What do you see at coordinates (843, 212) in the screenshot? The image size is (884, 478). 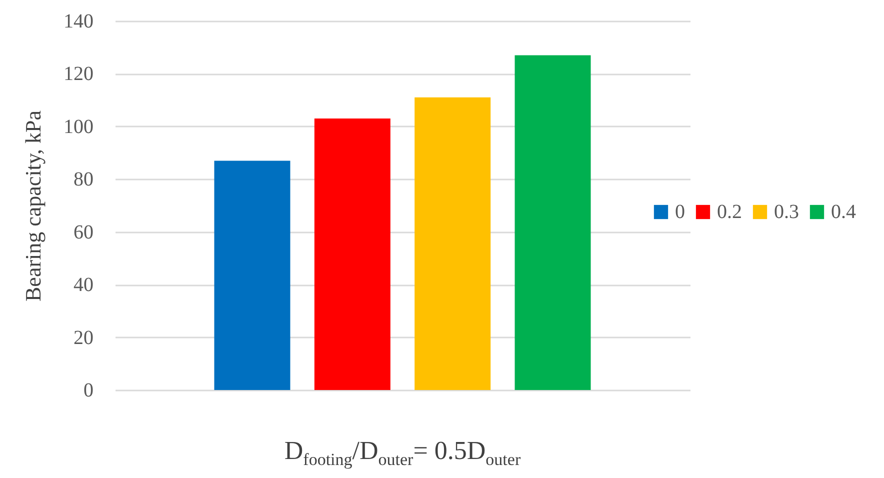 I see `legend-label: 0.4` at bounding box center [843, 212].